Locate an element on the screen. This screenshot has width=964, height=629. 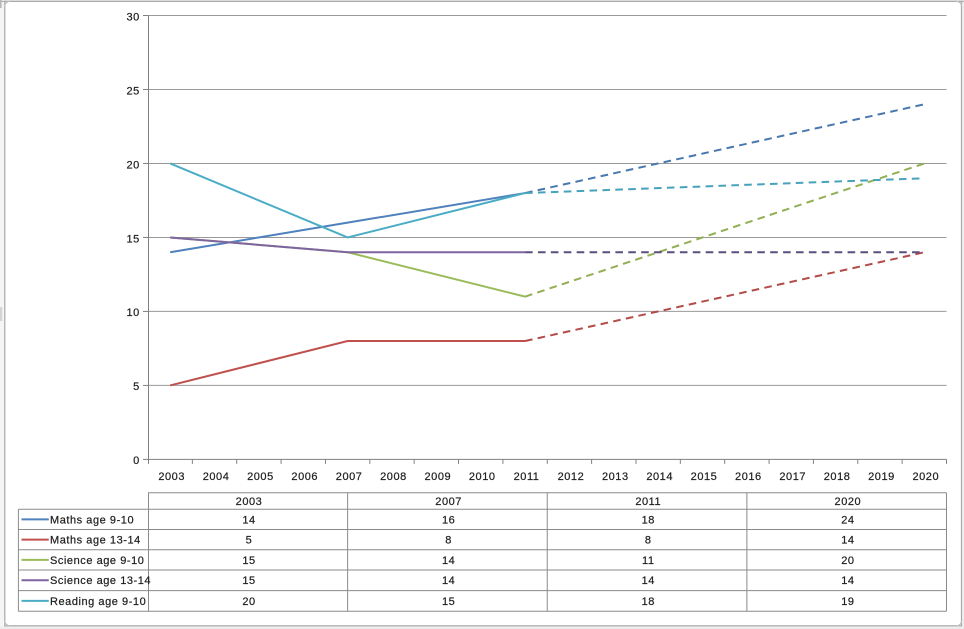
svg-text: 30 is located at coordinates (132, 17).